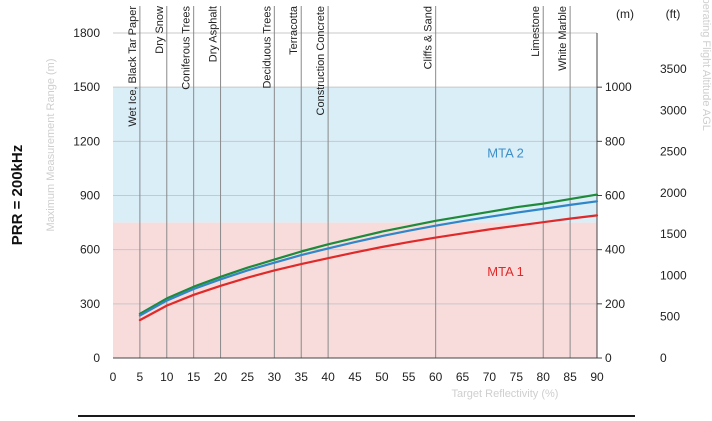 The width and height of the screenshot is (712, 421). I want to click on region-label-0: MTA 2, so click(505, 153).